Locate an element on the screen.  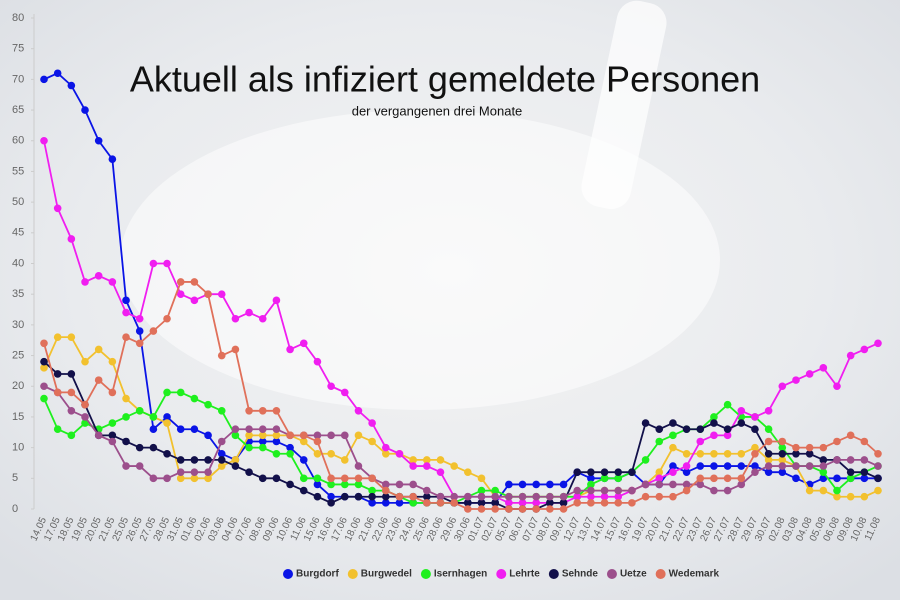
legend-item: Isernhagen is located at coordinates (453, 574).